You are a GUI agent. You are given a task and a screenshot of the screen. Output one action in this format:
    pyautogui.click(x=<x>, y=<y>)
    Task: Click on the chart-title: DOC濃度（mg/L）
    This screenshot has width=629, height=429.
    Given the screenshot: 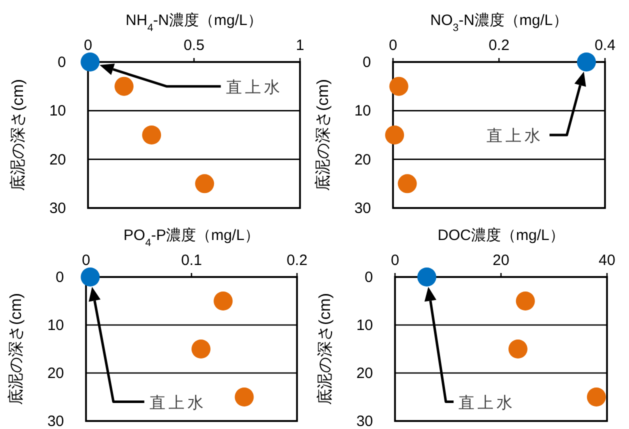 What is the action you would take?
    pyautogui.click(x=501, y=235)
    